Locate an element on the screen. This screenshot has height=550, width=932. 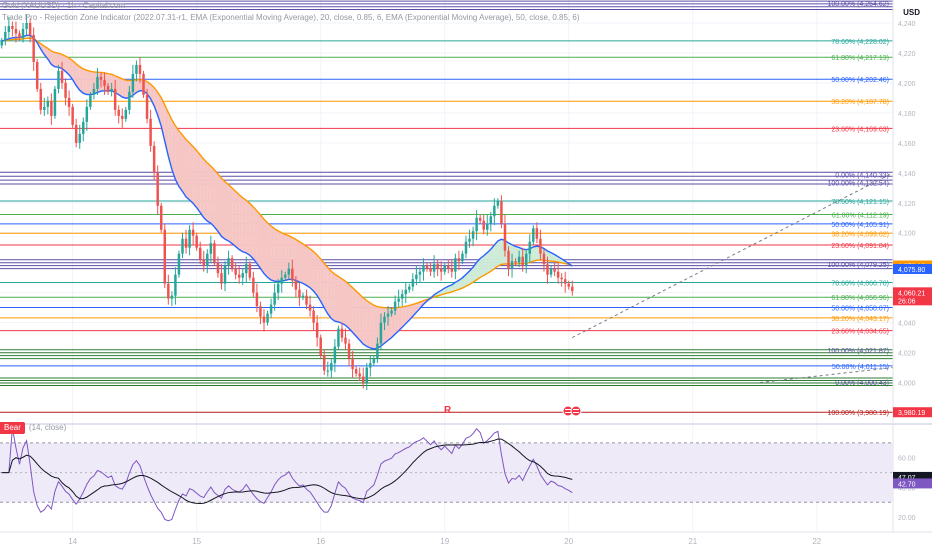
rsi-tick-label: 60.00 is located at coordinates (907, 459).